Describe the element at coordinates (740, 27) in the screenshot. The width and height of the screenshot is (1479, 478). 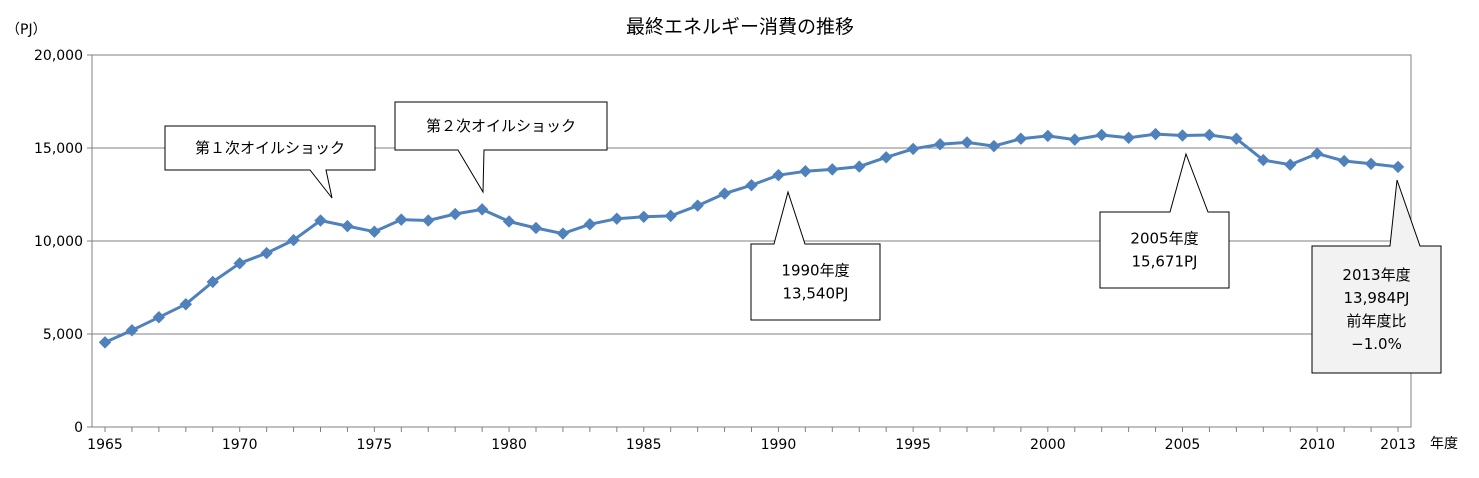
I see `chart-title: 最終エネルギー消費の推移` at that location.